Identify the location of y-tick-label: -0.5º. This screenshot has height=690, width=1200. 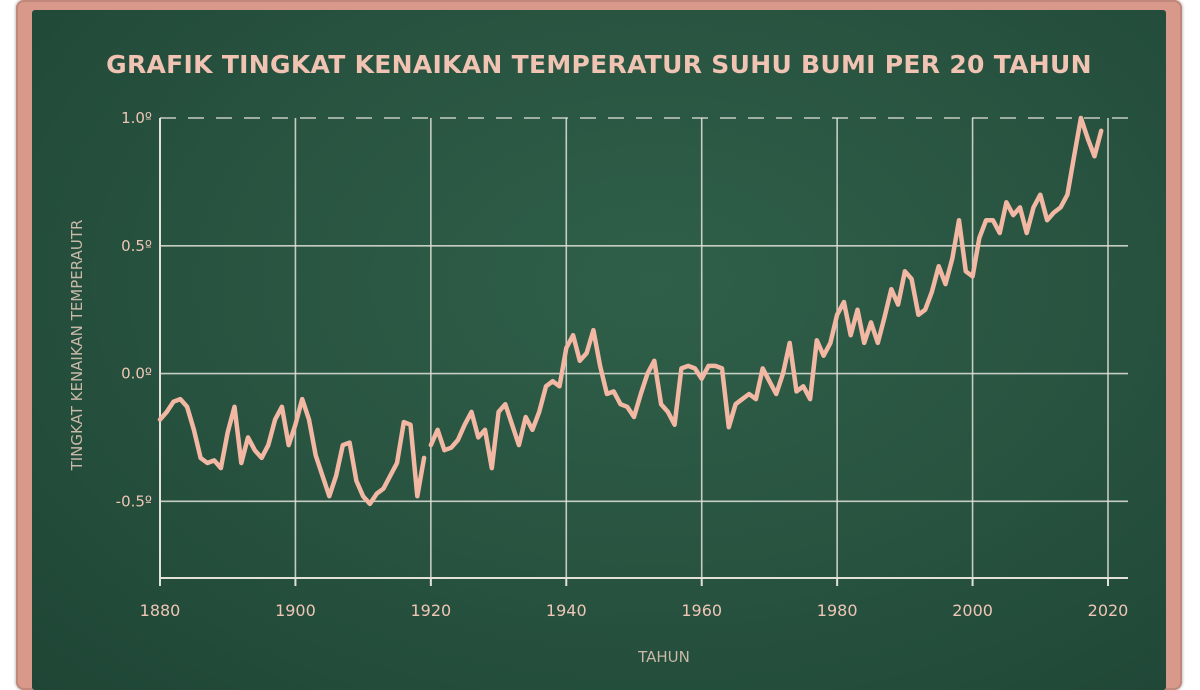
(134, 501).